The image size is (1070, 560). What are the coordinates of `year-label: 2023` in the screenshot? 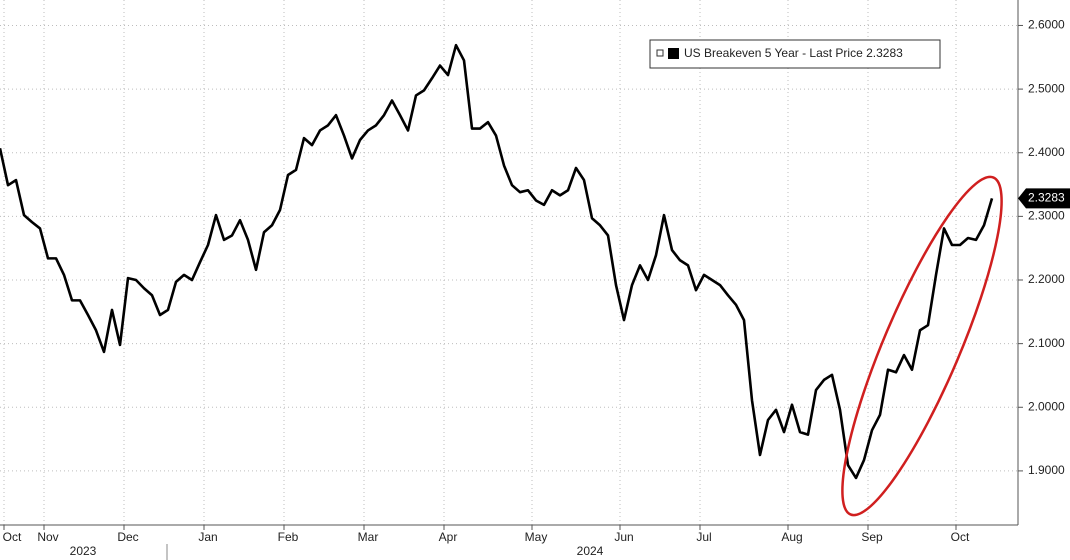 It's located at (83, 551).